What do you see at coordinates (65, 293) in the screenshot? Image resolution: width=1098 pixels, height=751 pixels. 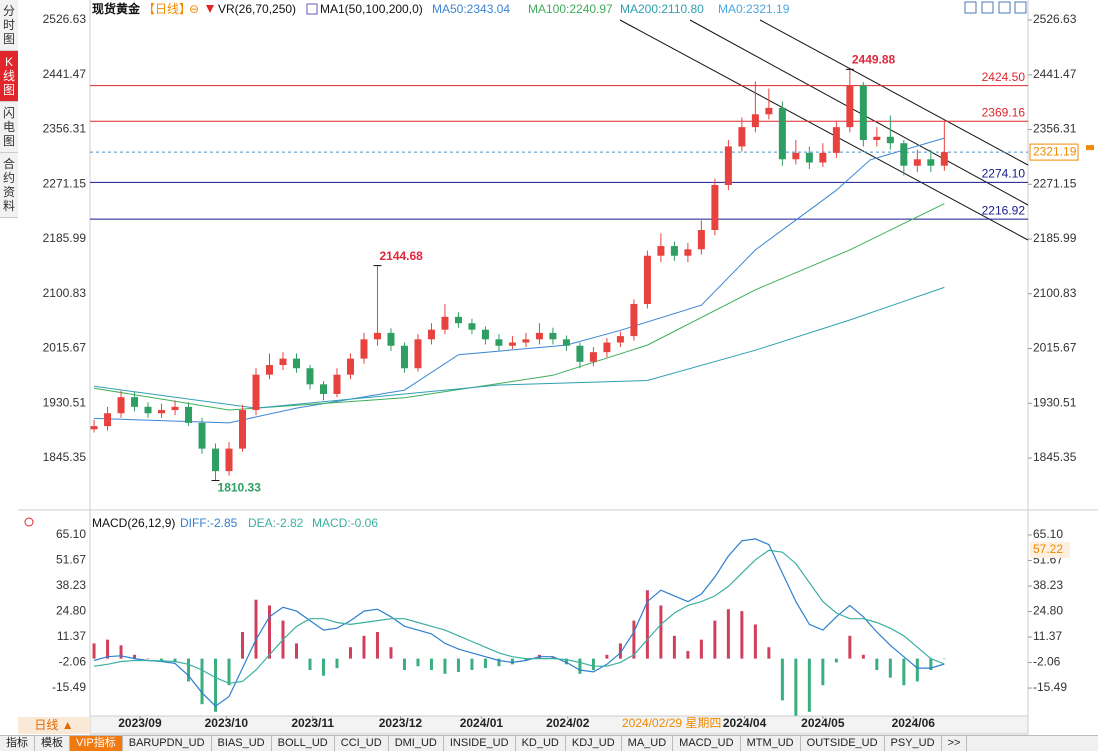 I see `y-tick-label: 2100.83` at bounding box center [65, 293].